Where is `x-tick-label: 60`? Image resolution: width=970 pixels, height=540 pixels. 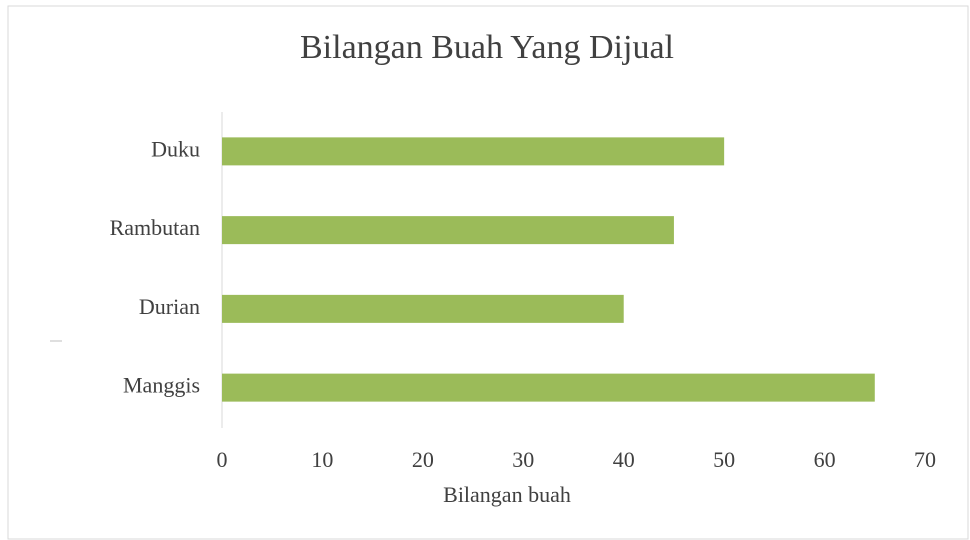 x-tick-label: 60 is located at coordinates (825, 459).